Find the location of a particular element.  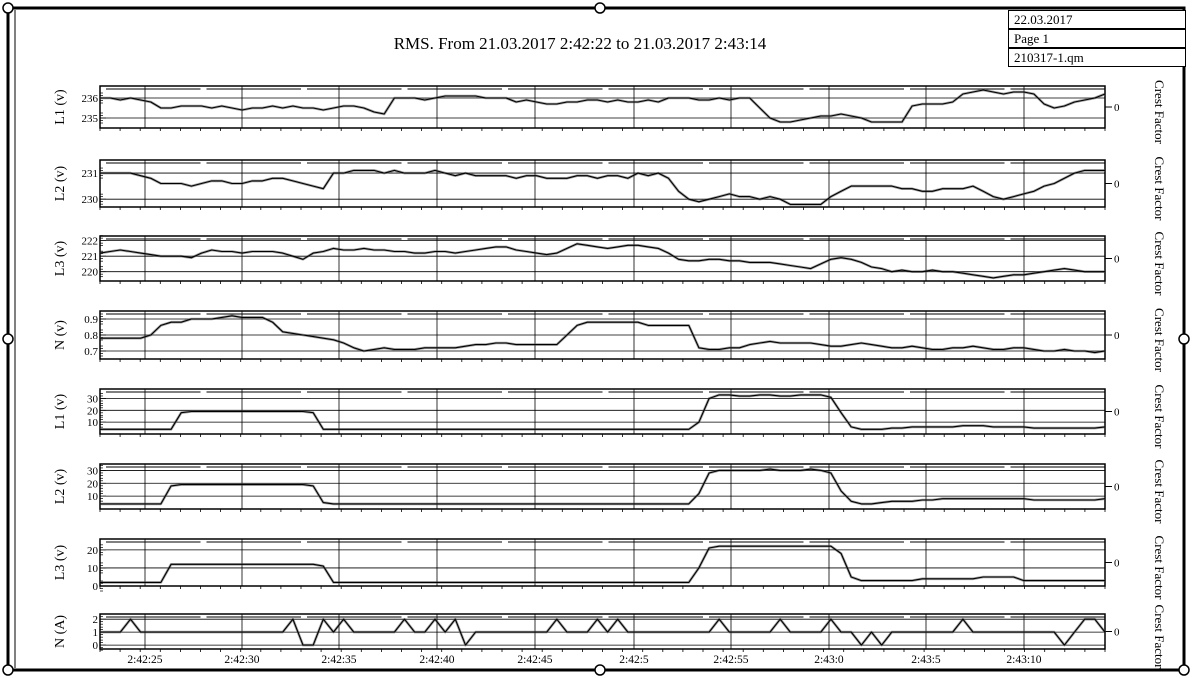

x-tick-label: 2:42:40 is located at coordinates (436, 660).